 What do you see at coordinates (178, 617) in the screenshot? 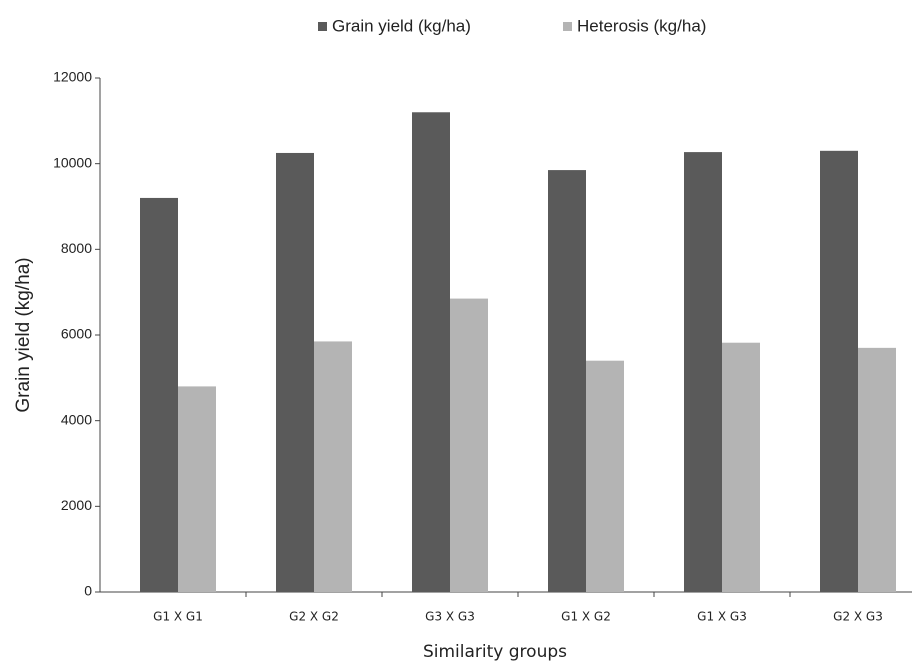
I see `x-tick-label: G1 X G1` at bounding box center [178, 617].